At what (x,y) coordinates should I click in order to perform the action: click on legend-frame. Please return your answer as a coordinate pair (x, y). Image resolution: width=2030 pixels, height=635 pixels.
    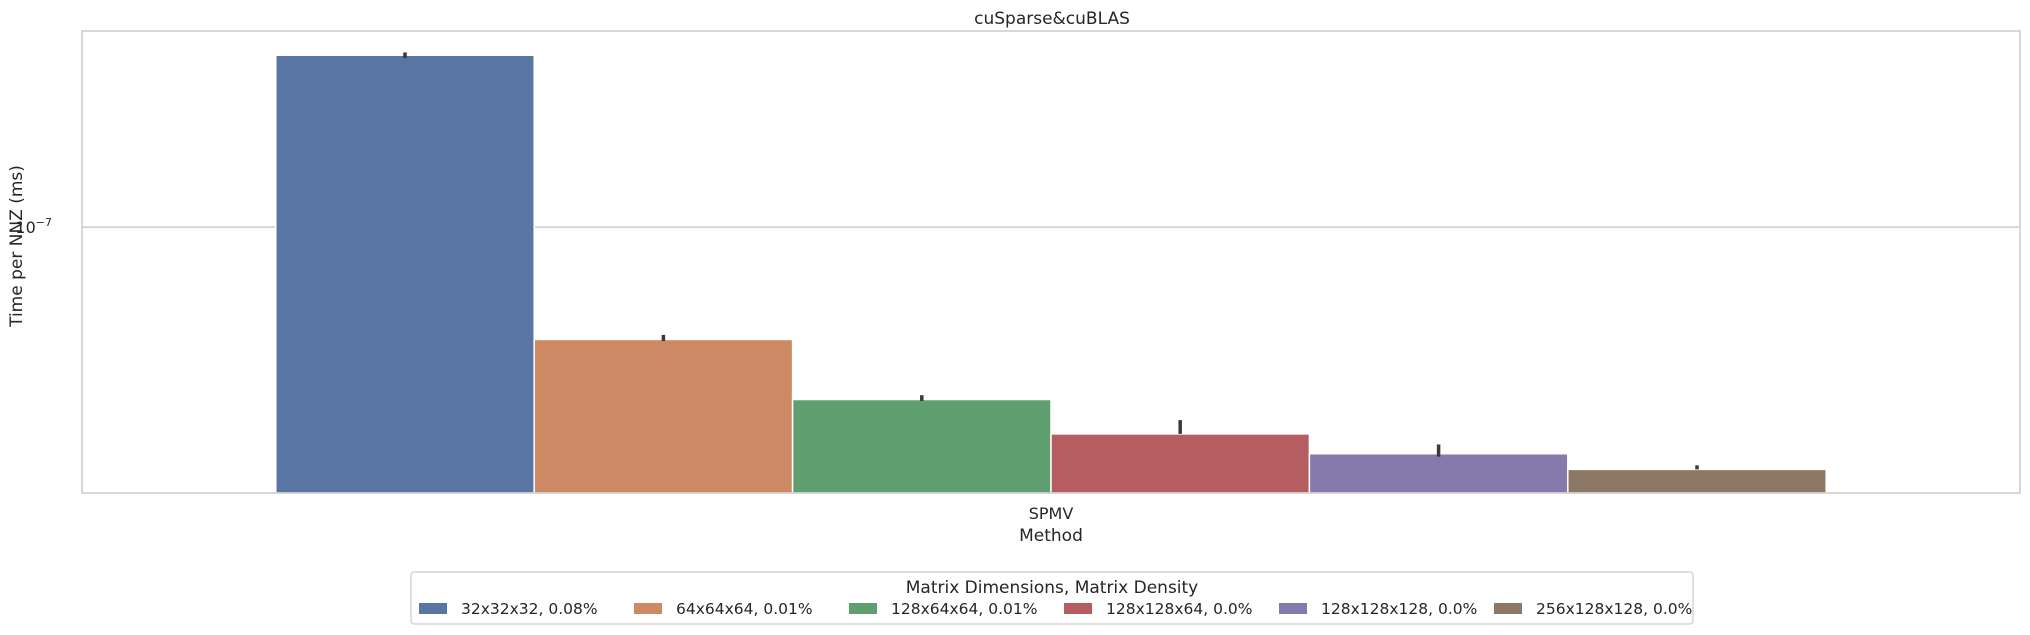
    Looking at the image, I should click on (1052, 598).